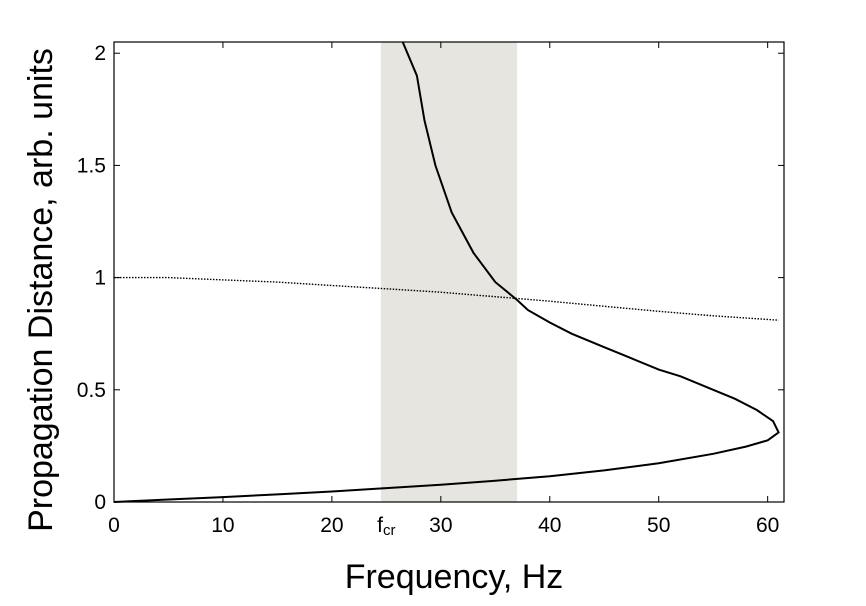  Describe the element at coordinates (454, 577) in the screenshot. I see `x-axis-label: Frequency, Hz` at that location.